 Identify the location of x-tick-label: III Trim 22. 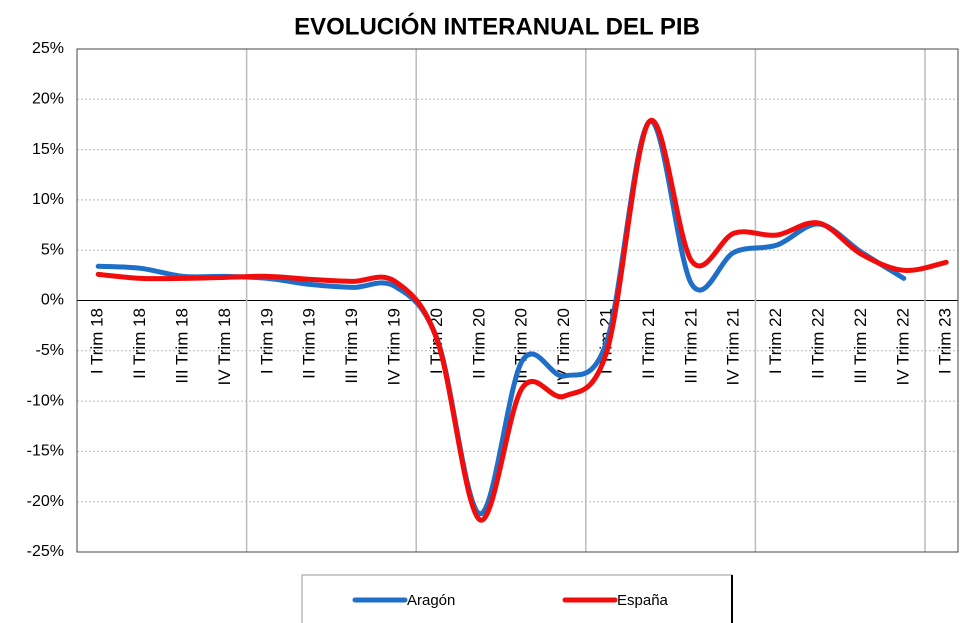
(860, 346).